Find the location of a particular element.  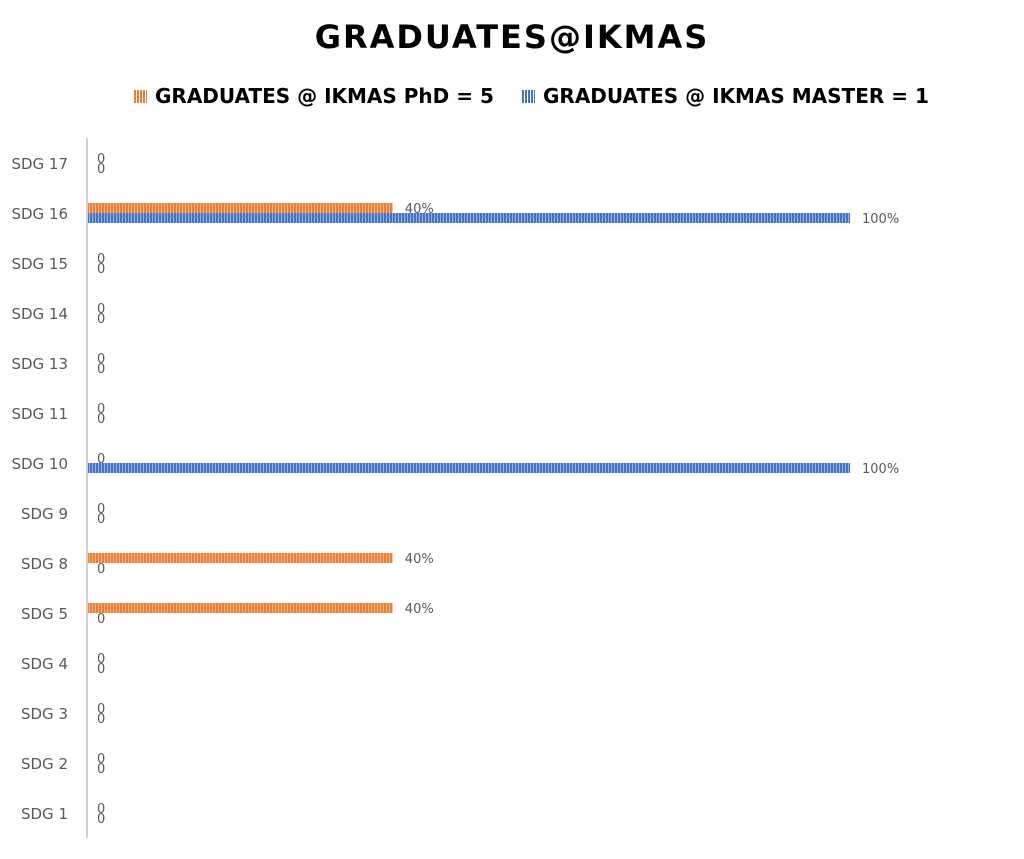

y-tick-label: SDG 3 is located at coordinates (44, 714).